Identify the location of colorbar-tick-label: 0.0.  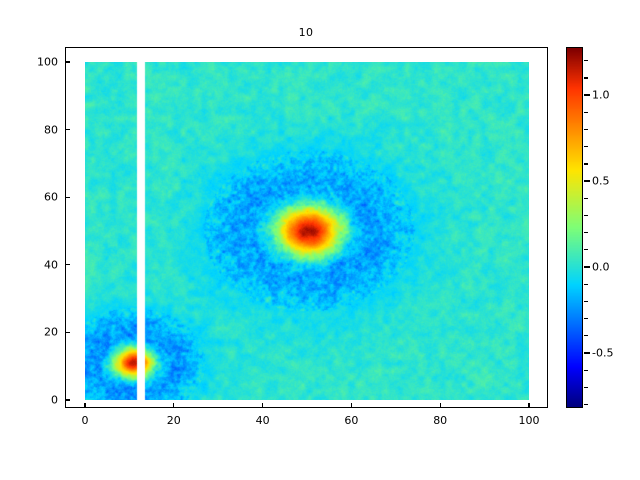
(601, 267).